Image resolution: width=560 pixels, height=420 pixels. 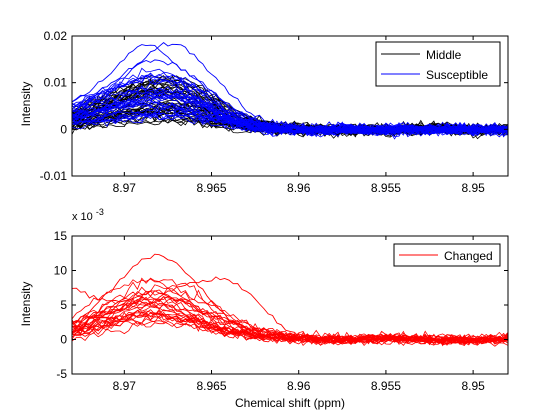 What do you see at coordinates (56, 83) in the screenshot?
I see `top-y-tick-label: 0.01` at bounding box center [56, 83].